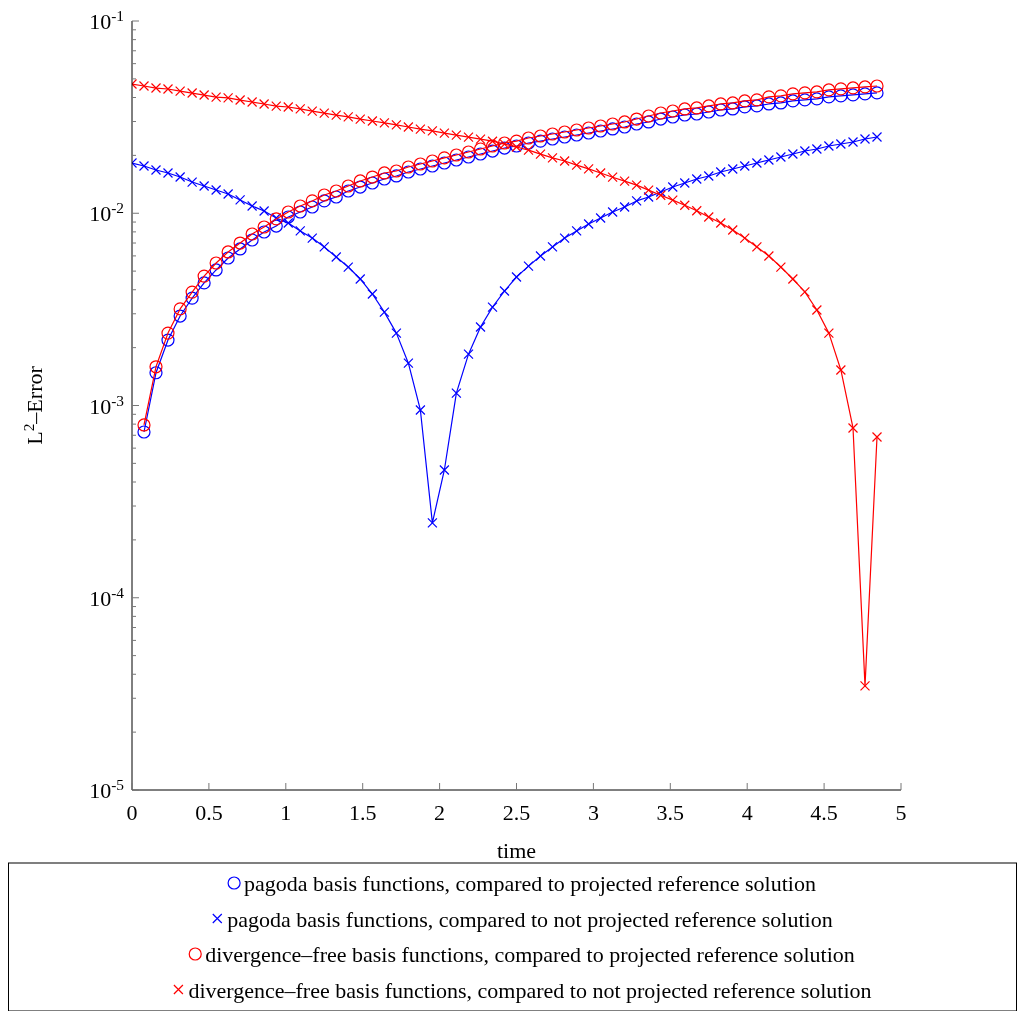  Describe the element at coordinates (530, 990) in the screenshot. I see `legend-label: divergence–free basis functions, compared to not projected reference solution` at that location.